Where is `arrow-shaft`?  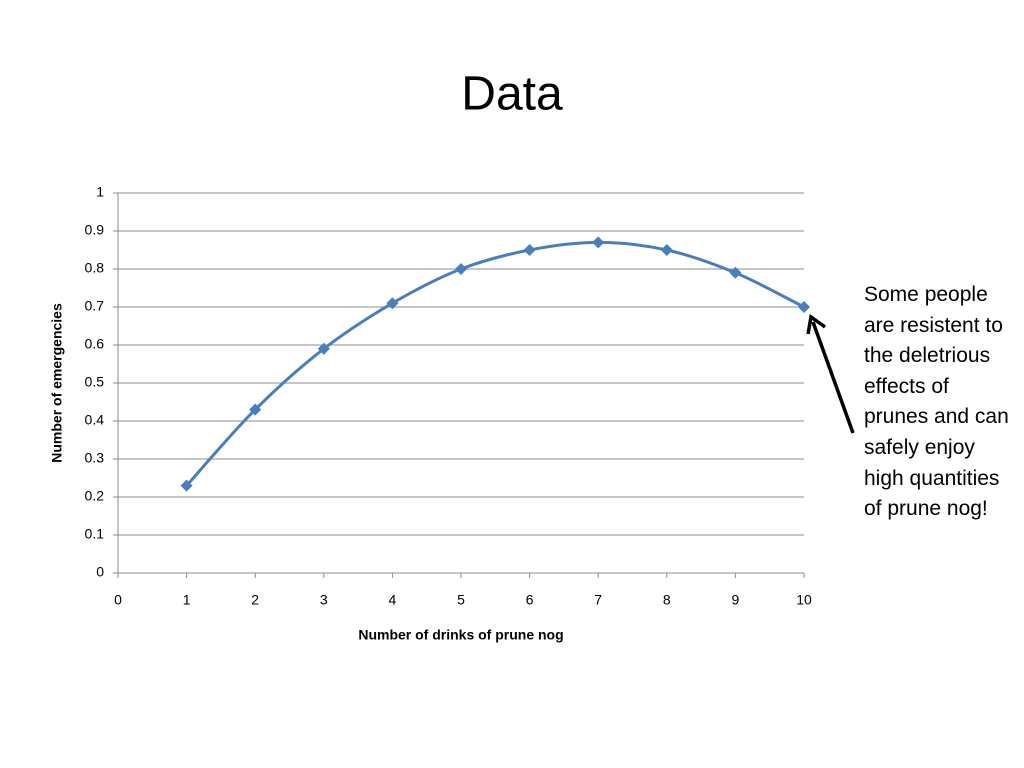 arrow-shaft is located at coordinates (833, 377).